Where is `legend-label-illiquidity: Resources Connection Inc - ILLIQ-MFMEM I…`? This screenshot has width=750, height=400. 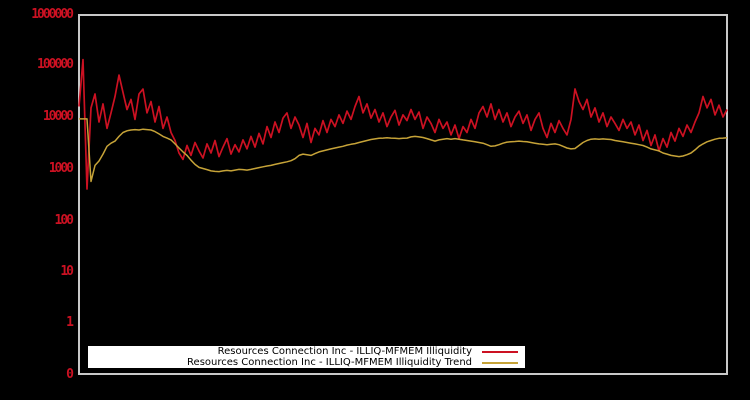 legend-label-illiquidity: Resources Connection Inc - ILLIQ-MFMEM I… is located at coordinates (344, 351).